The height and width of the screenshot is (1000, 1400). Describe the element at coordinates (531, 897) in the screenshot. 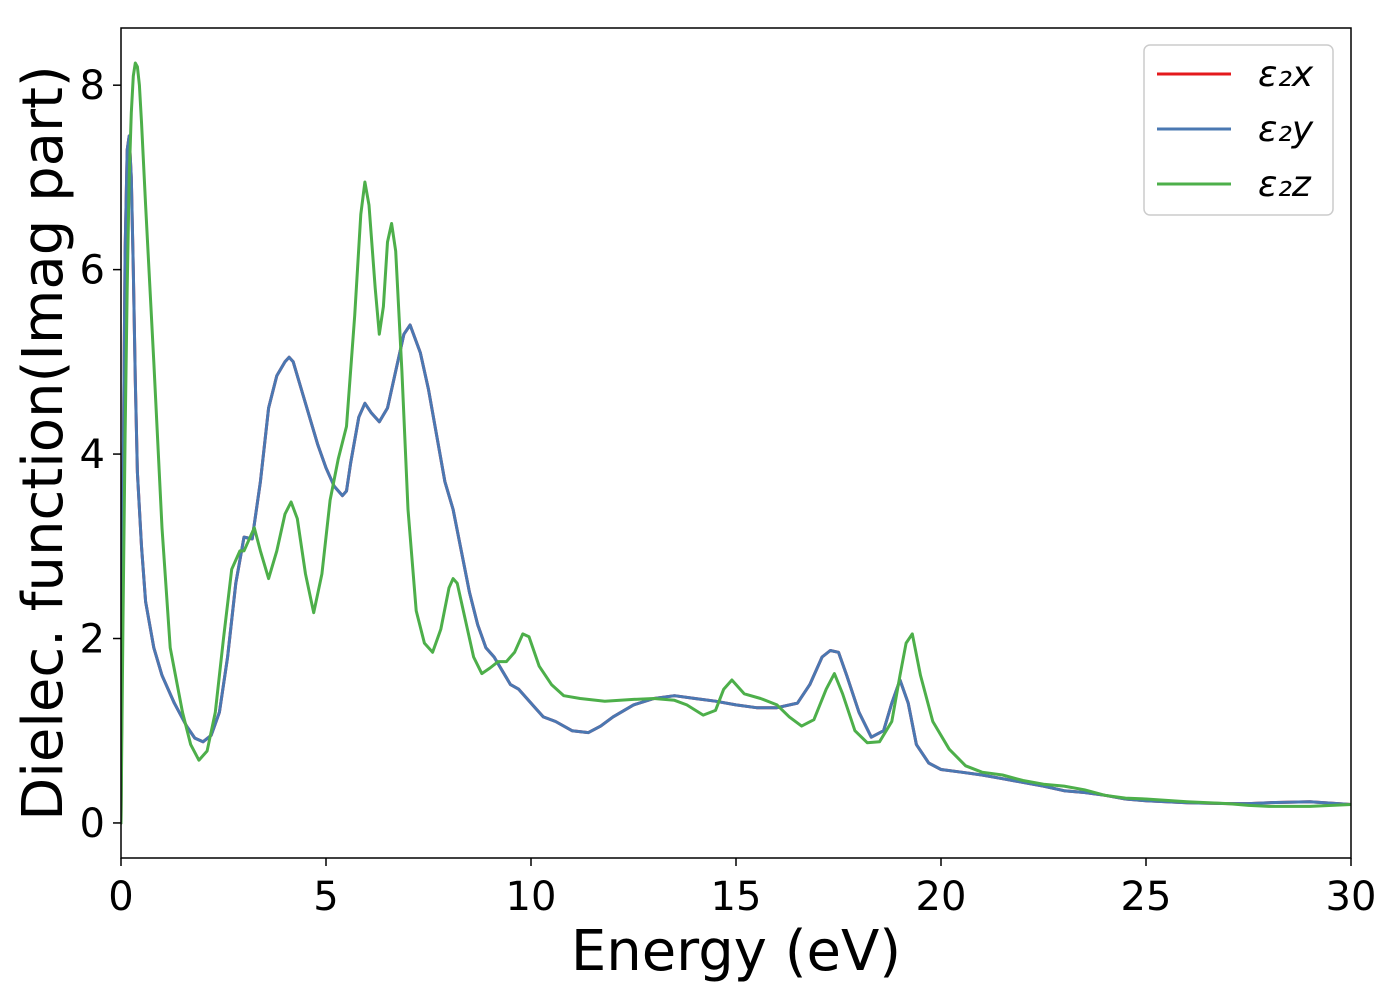

I see `x-tick-label: 10` at that location.